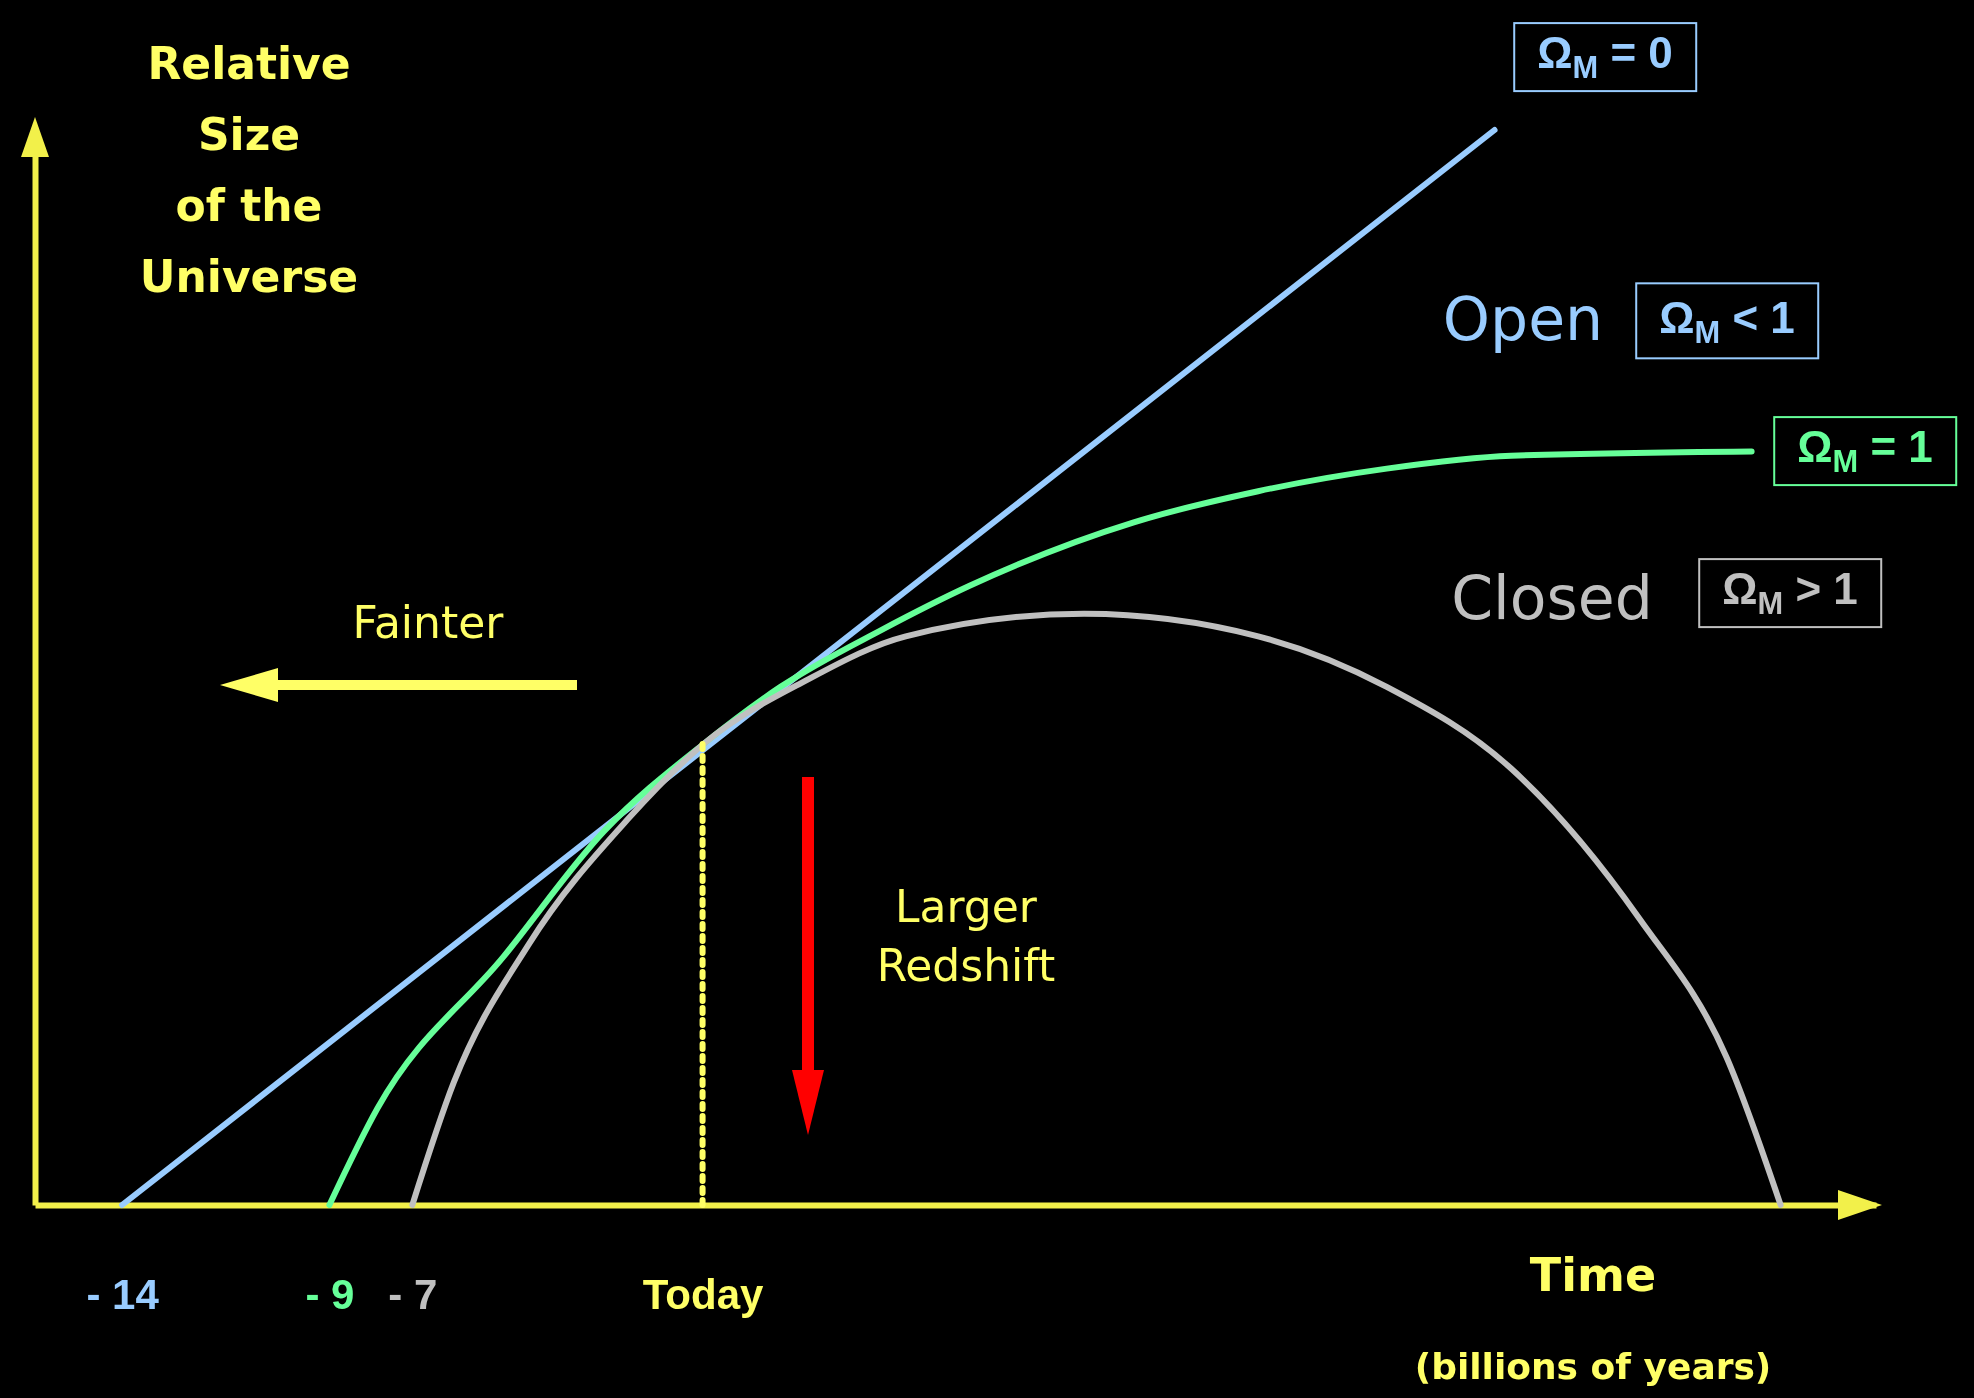 The height and width of the screenshot is (1398, 1974). Describe the element at coordinates (1727, 321) in the screenshot. I see `annotation: Ω$_{M}$ < 1` at that location.